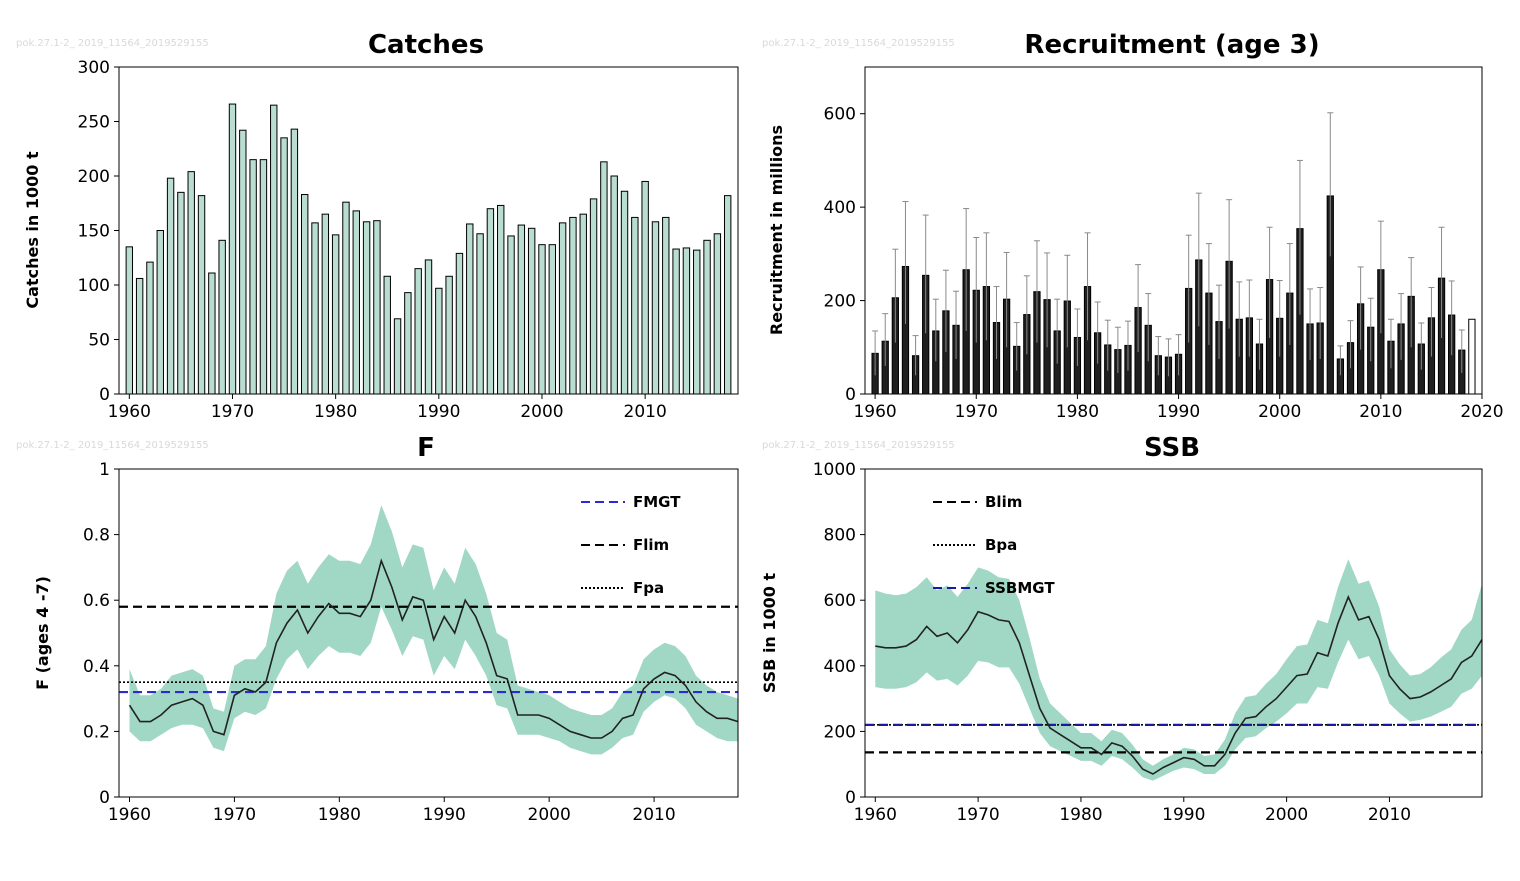  What do you see at coordinates (1481, 412) in the screenshot?
I see `recruitment-x-tick-label: 2020` at bounding box center [1481, 412].